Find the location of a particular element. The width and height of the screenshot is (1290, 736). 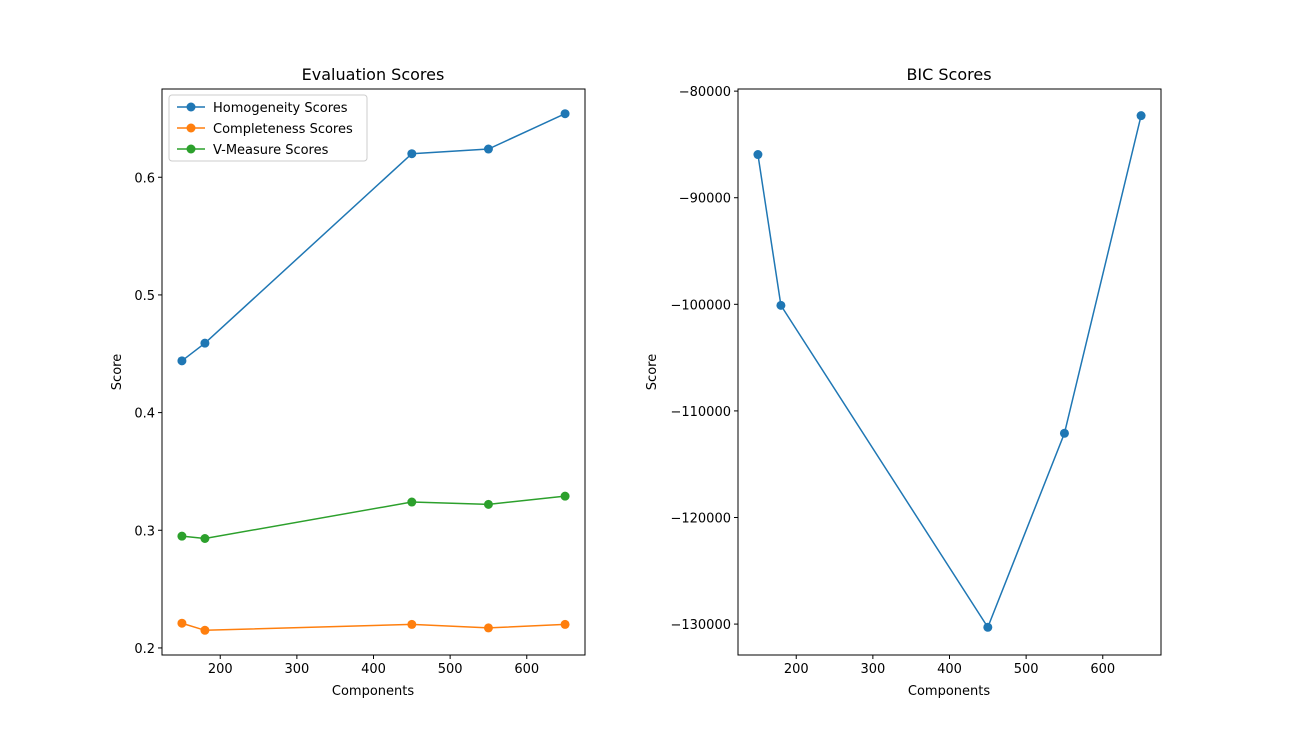

y-tick-label: 0.6 is located at coordinates (144, 178).